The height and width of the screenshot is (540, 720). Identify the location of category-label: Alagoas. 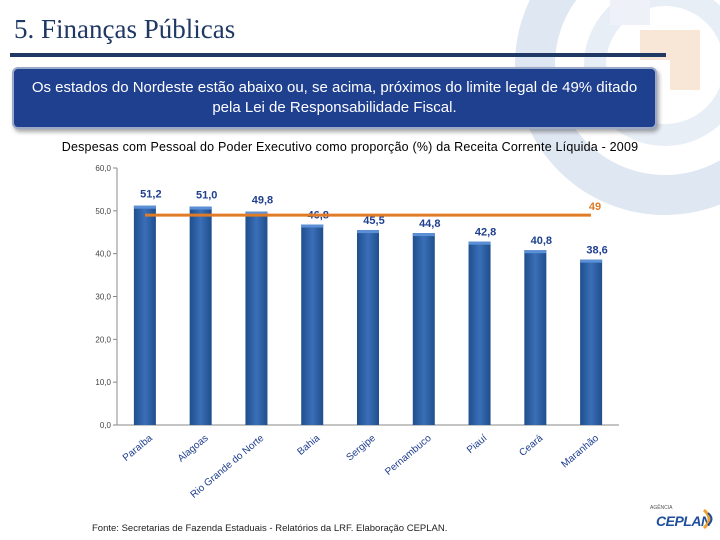
(193, 449).